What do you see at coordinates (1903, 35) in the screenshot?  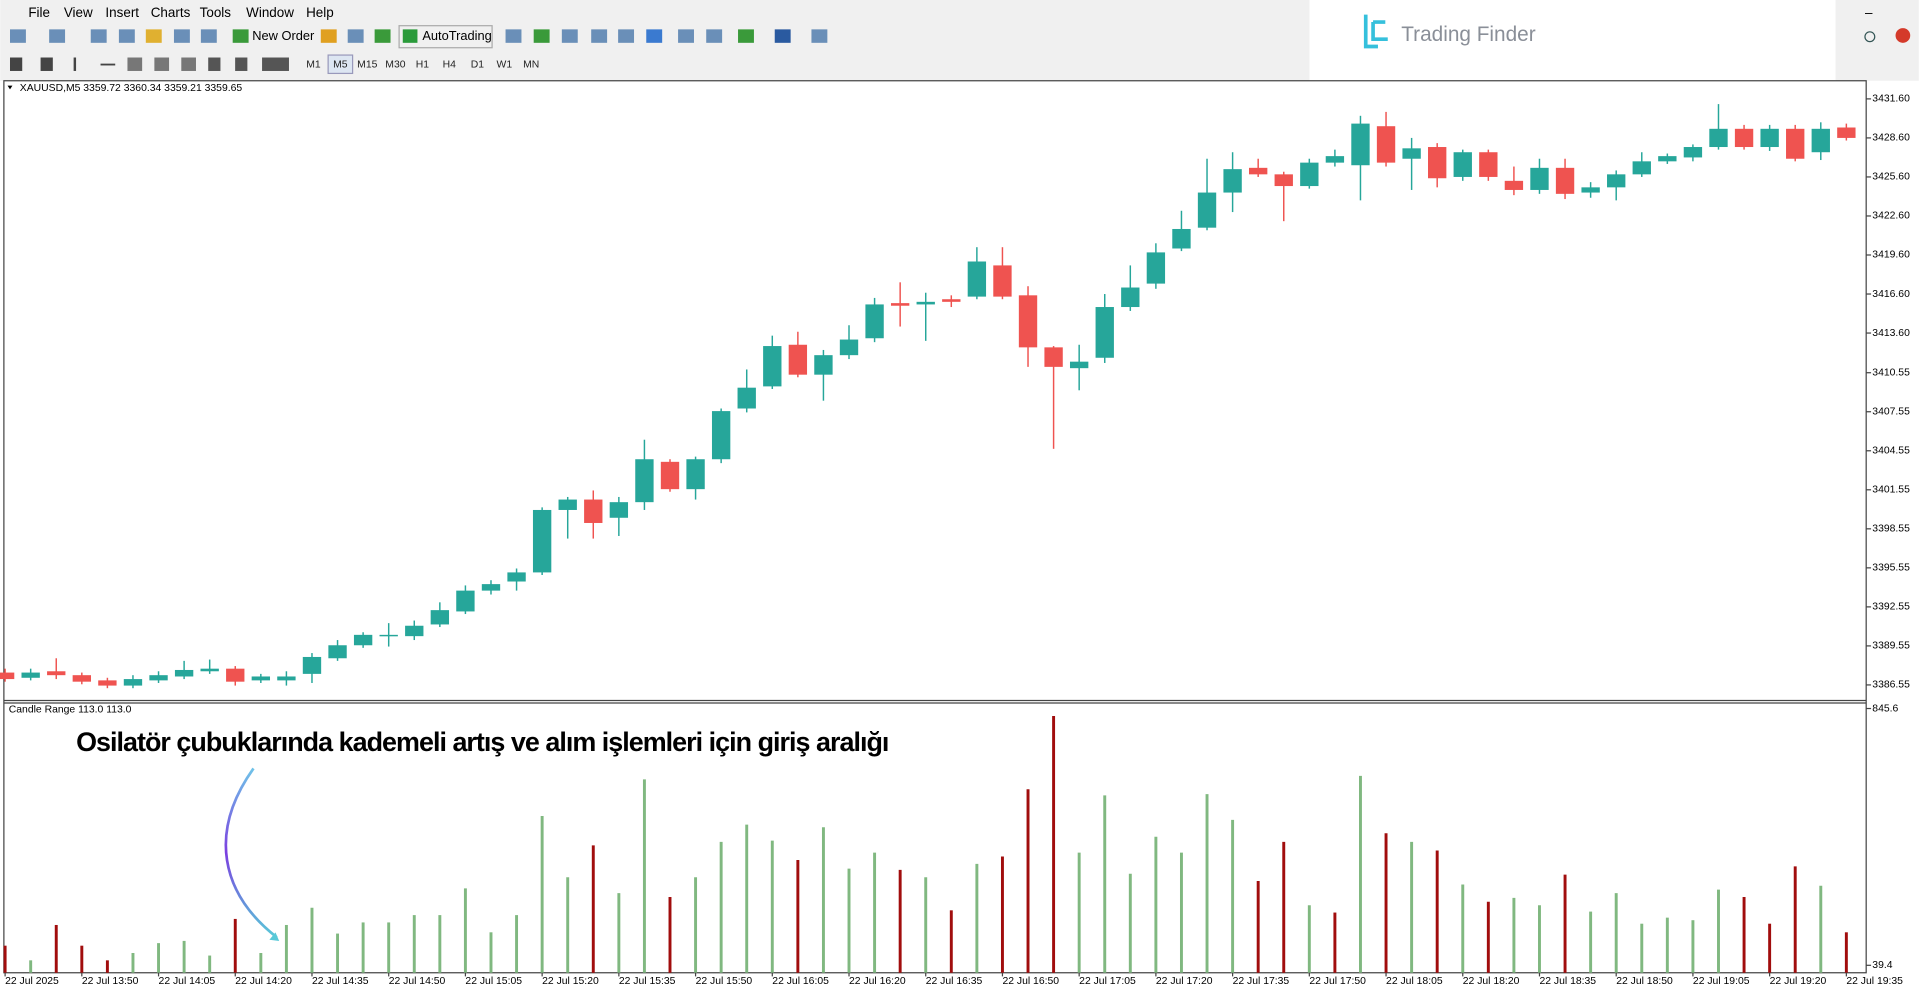 I see `notification-badge` at bounding box center [1903, 35].